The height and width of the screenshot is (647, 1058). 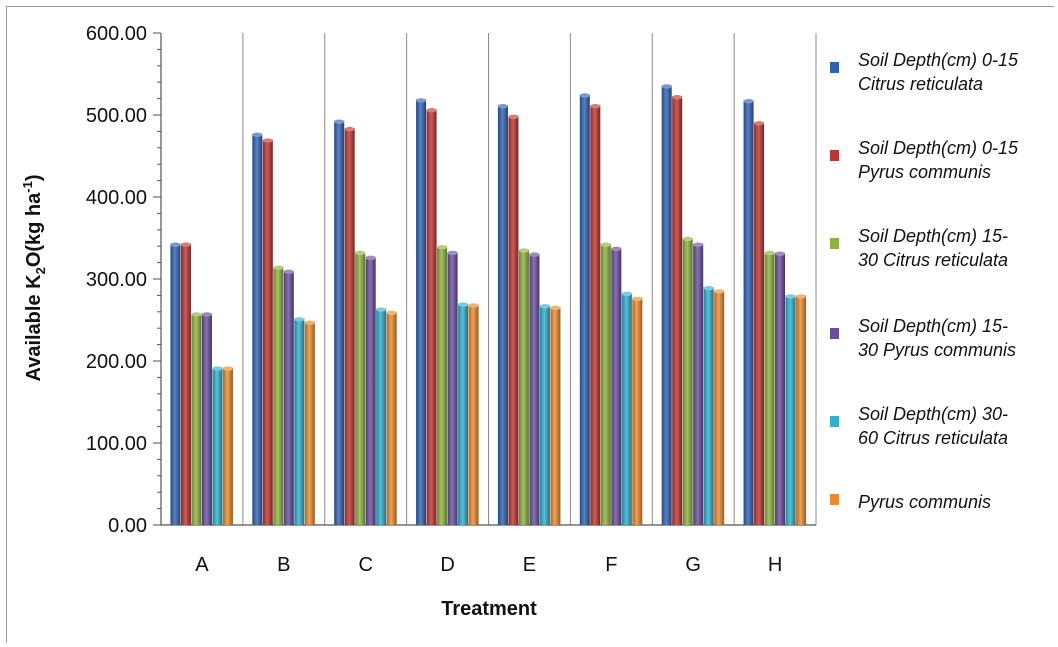 What do you see at coordinates (447, 565) in the screenshot?
I see `x-tick-label: D` at bounding box center [447, 565].